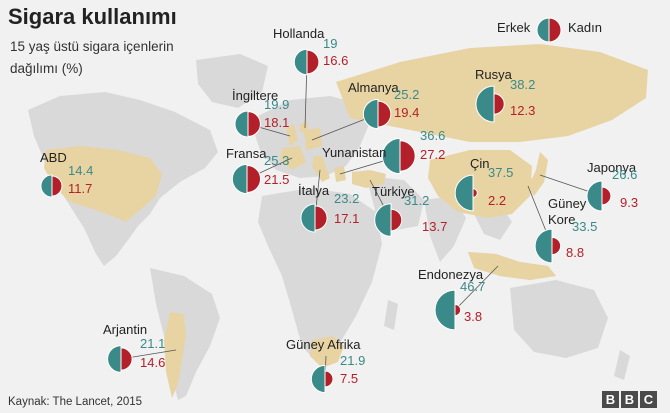 The image size is (670, 413). I want to click on pie-female-yunanistan, so click(407, 156).